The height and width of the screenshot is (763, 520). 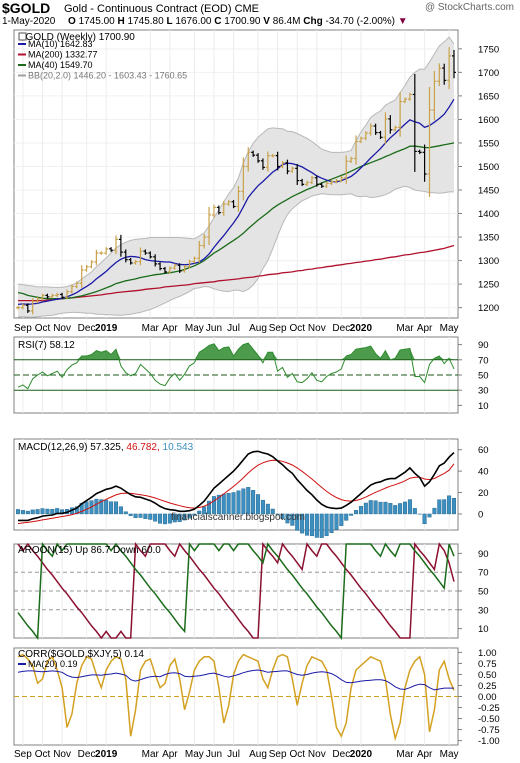 What do you see at coordinates (297, 328) in the screenshot?
I see `x-axis-label: Oct` at bounding box center [297, 328].